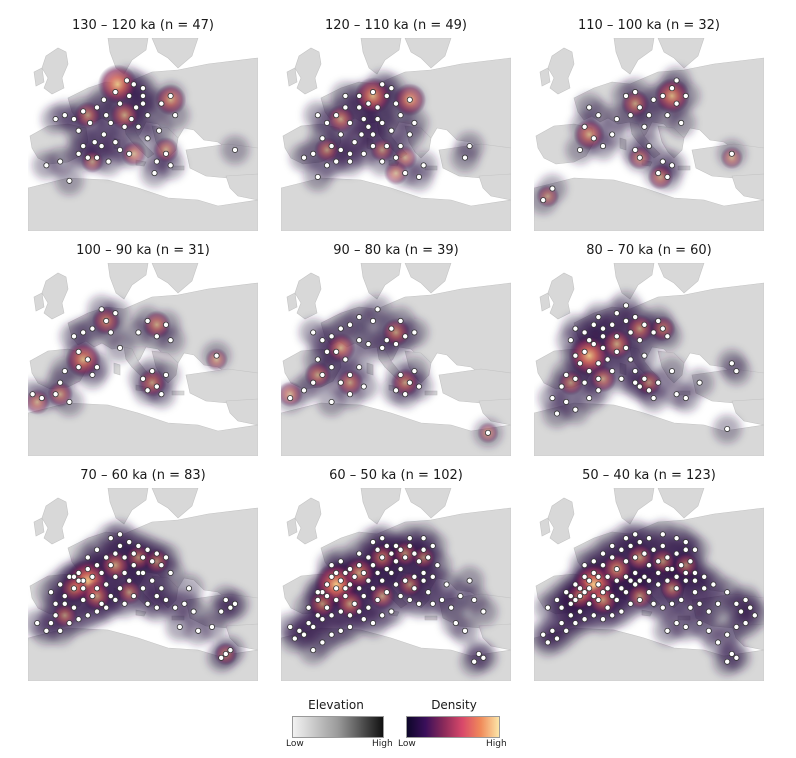 The height and width of the screenshot is (758, 796). What do you see at coordinates (143, 475) in the screenshot?
I see `panel-title: 70 – 60 ka (n = 83)` at bounding box center [143, 475].